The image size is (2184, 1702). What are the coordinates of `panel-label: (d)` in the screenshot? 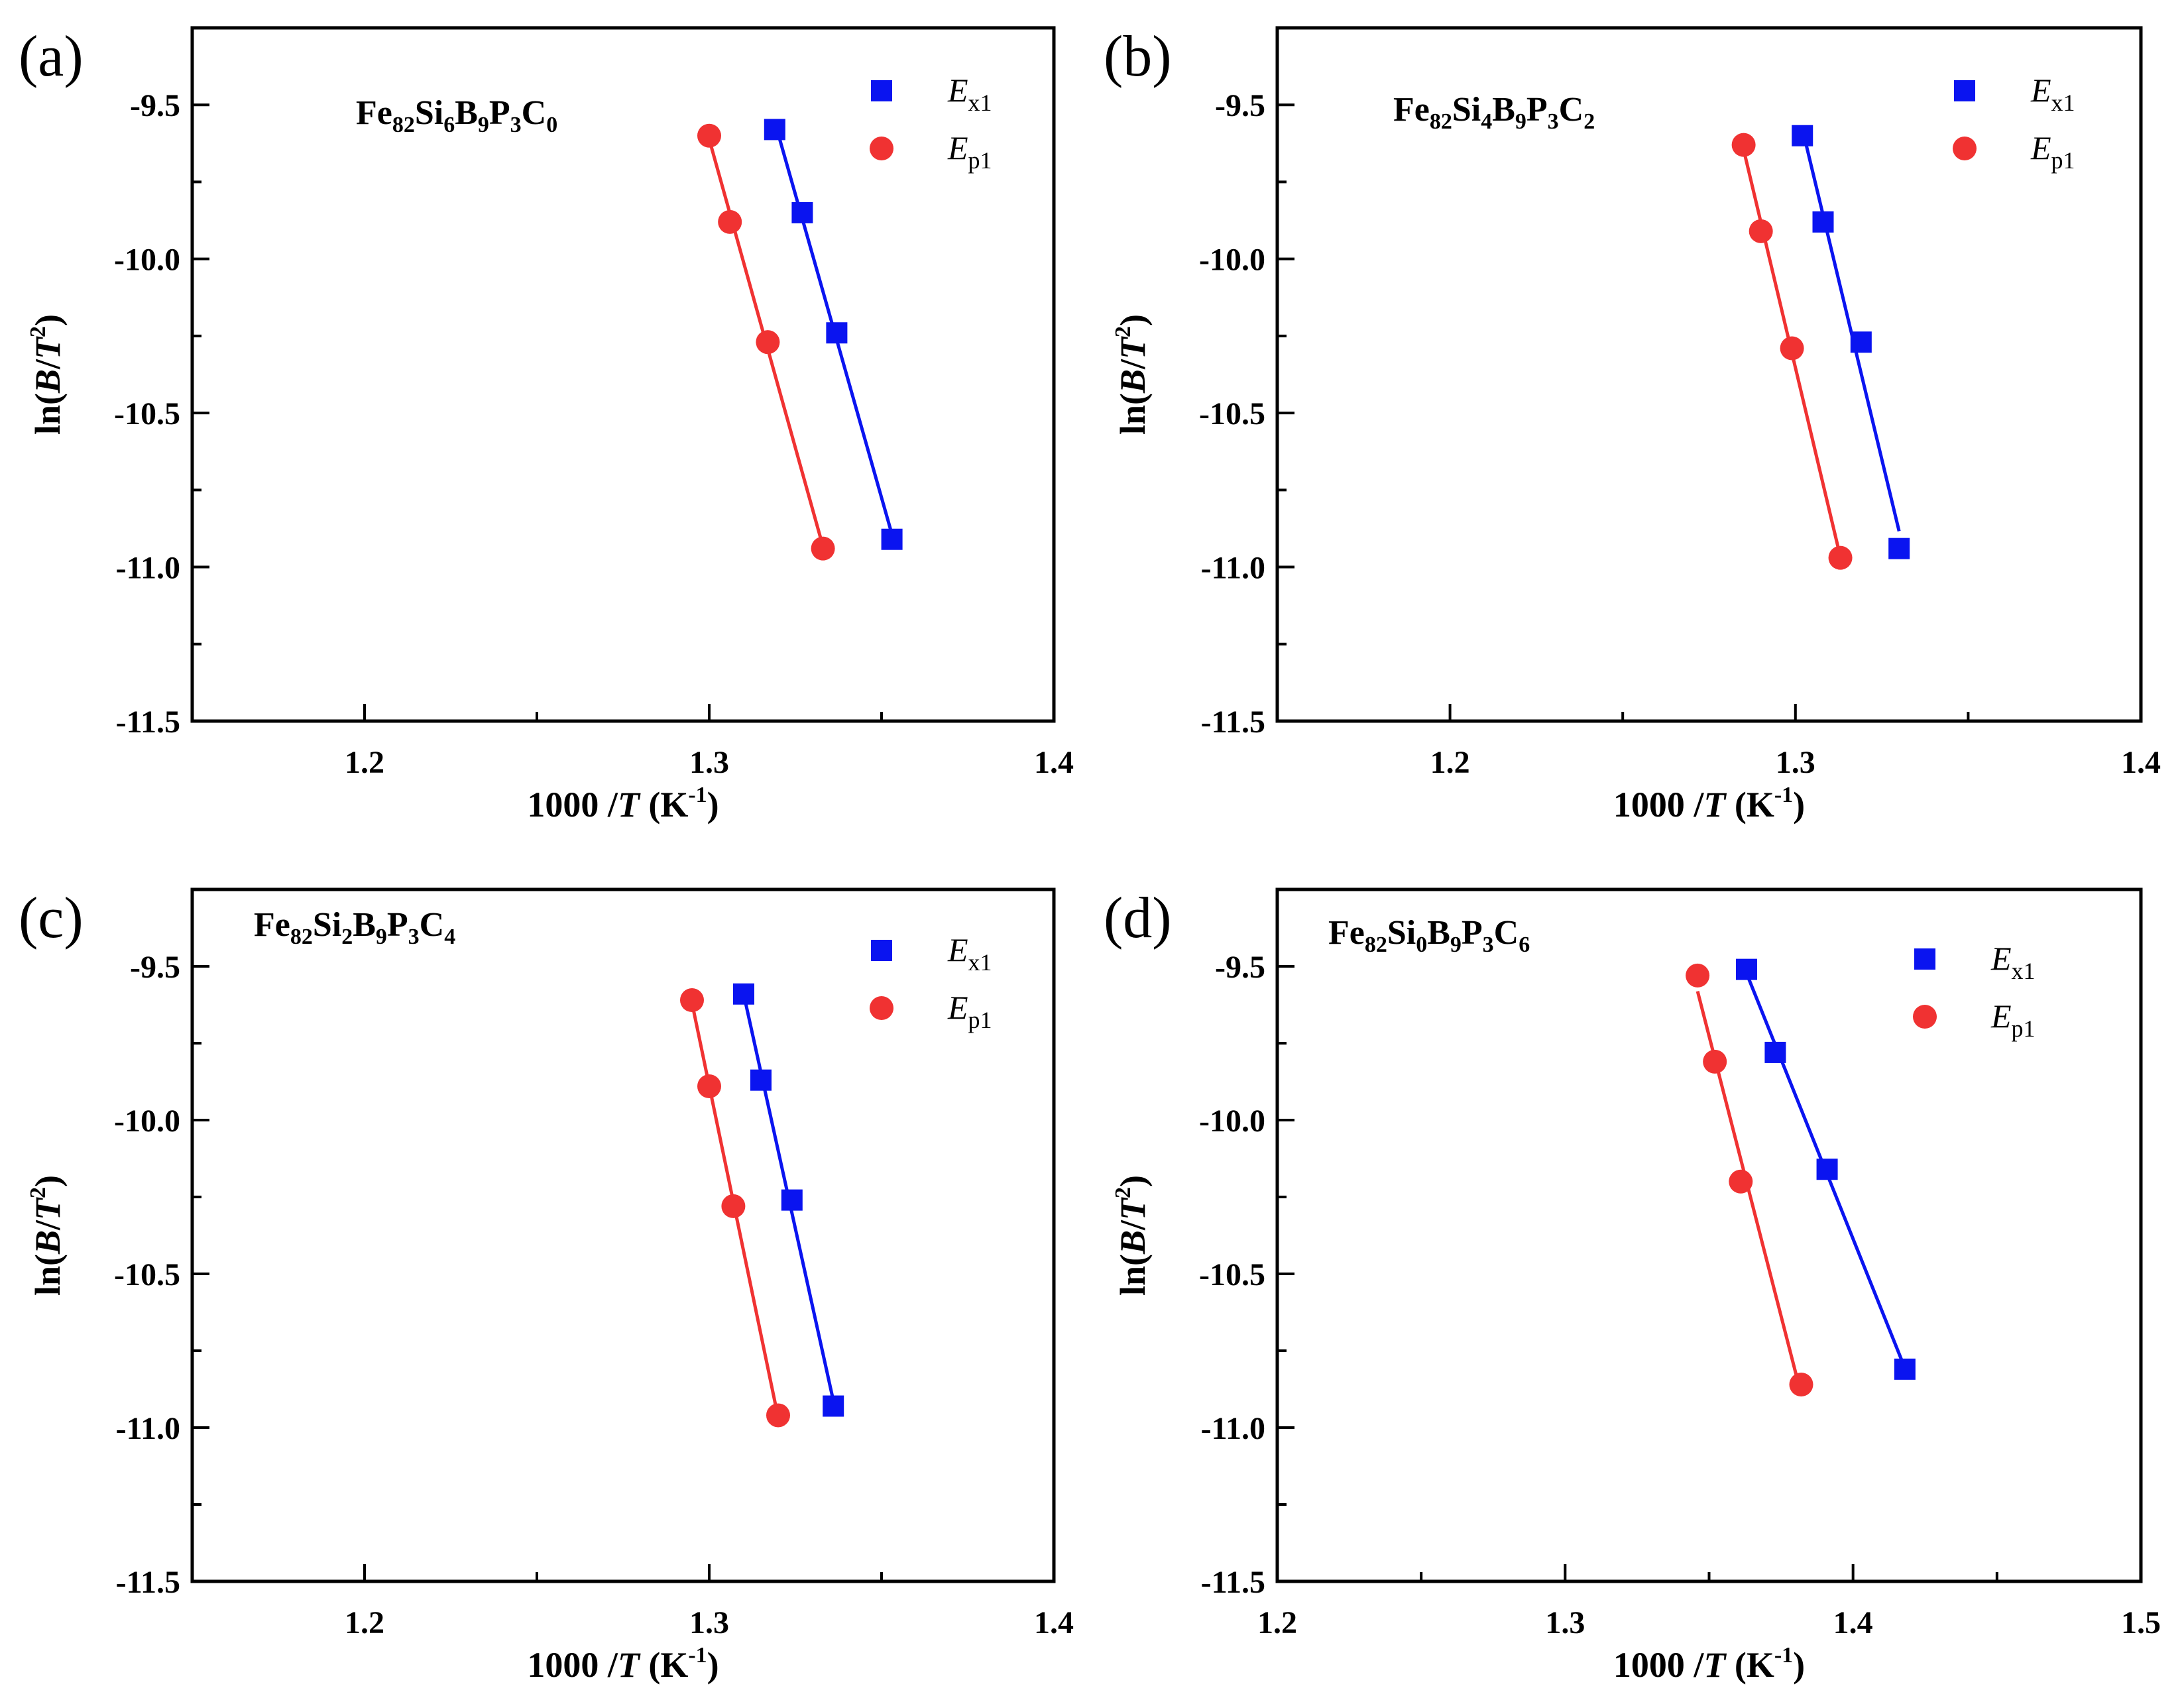 It's located at (1138, 918).